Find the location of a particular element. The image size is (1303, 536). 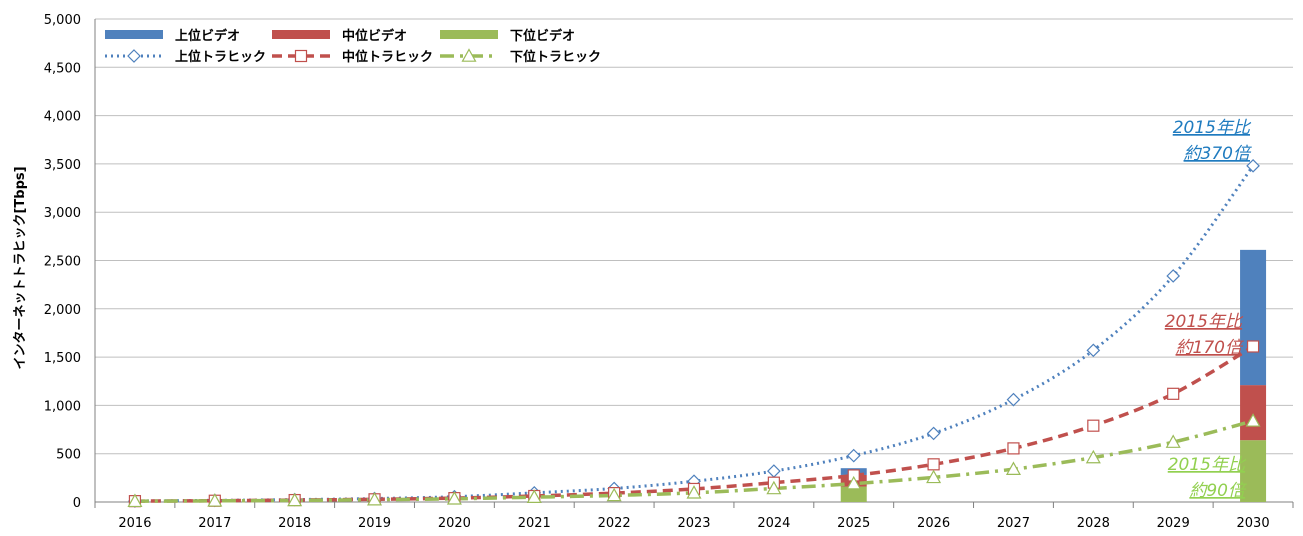

x-tick-label: 2020 is located at coordinates (454, 523).